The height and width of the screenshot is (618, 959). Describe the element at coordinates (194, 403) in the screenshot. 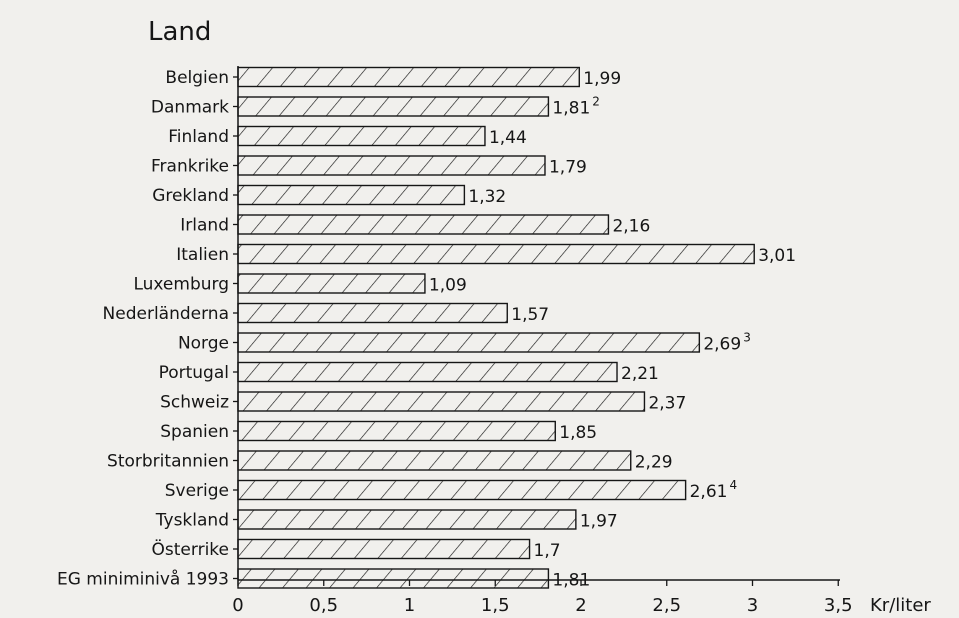

I see `category-label: Schweiz` at that location.